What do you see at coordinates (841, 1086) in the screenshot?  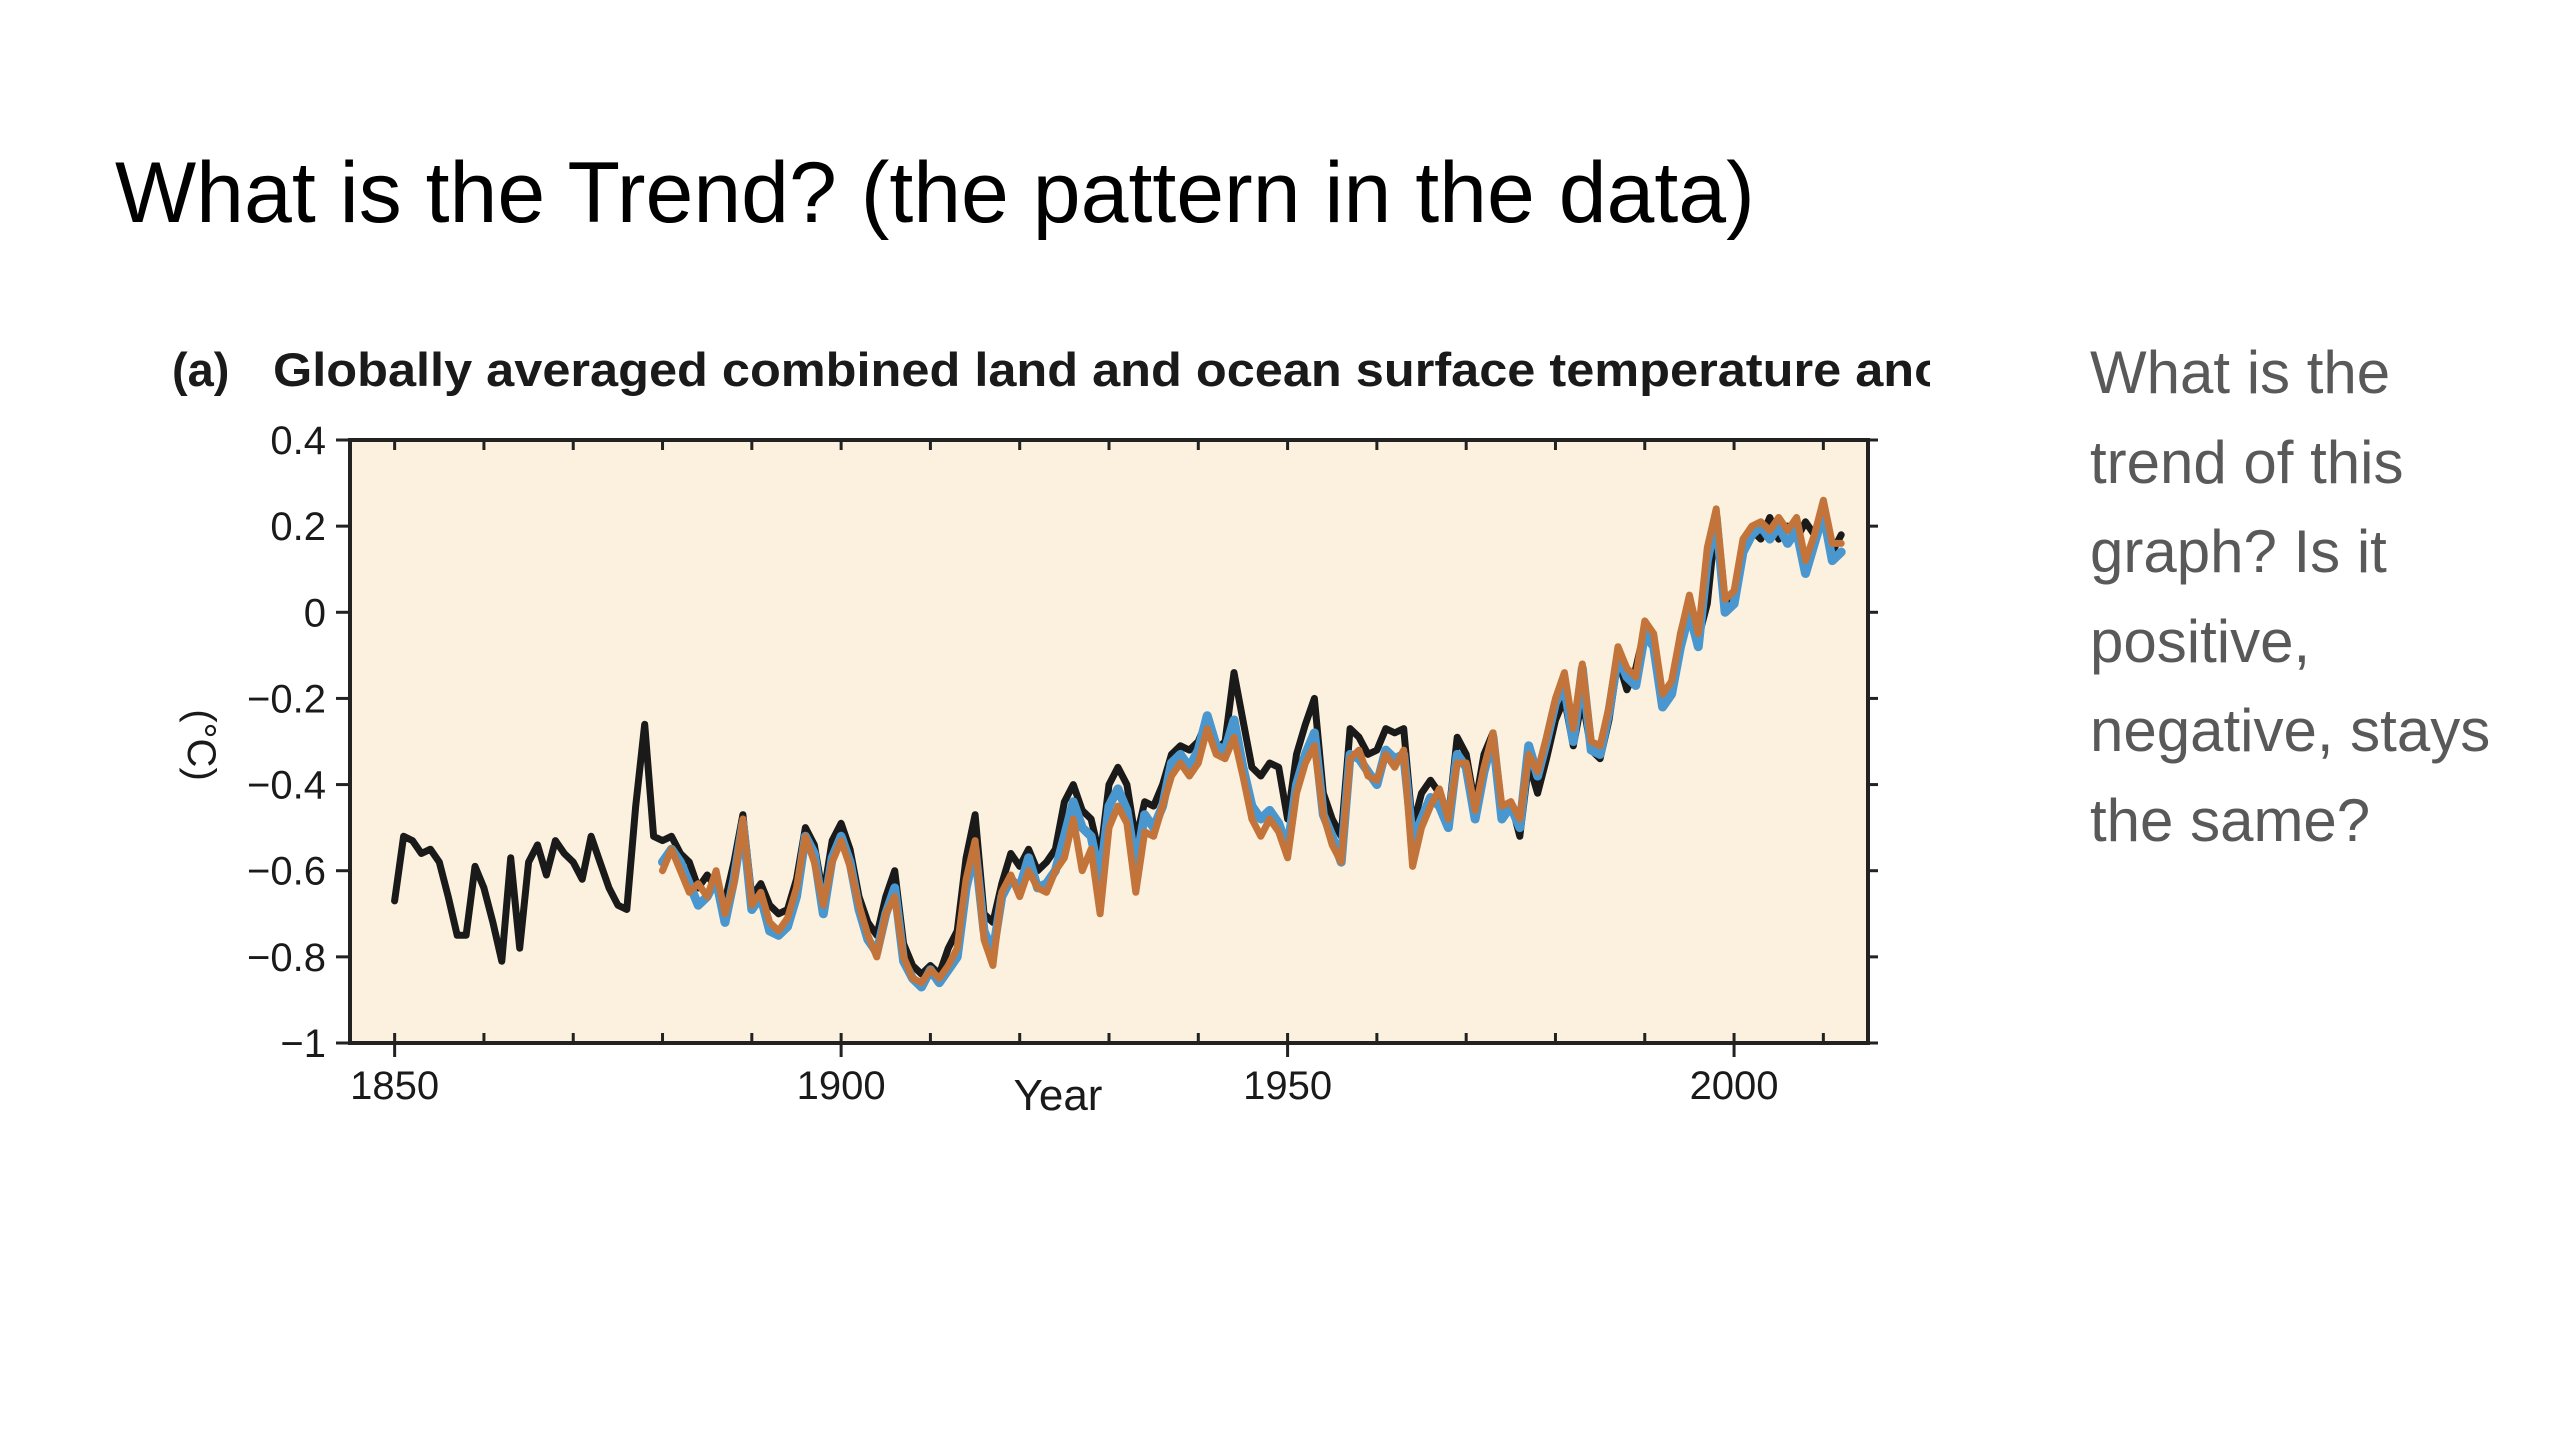 I see `x-tick-label: 1900` at bounding box center [841, 1086].